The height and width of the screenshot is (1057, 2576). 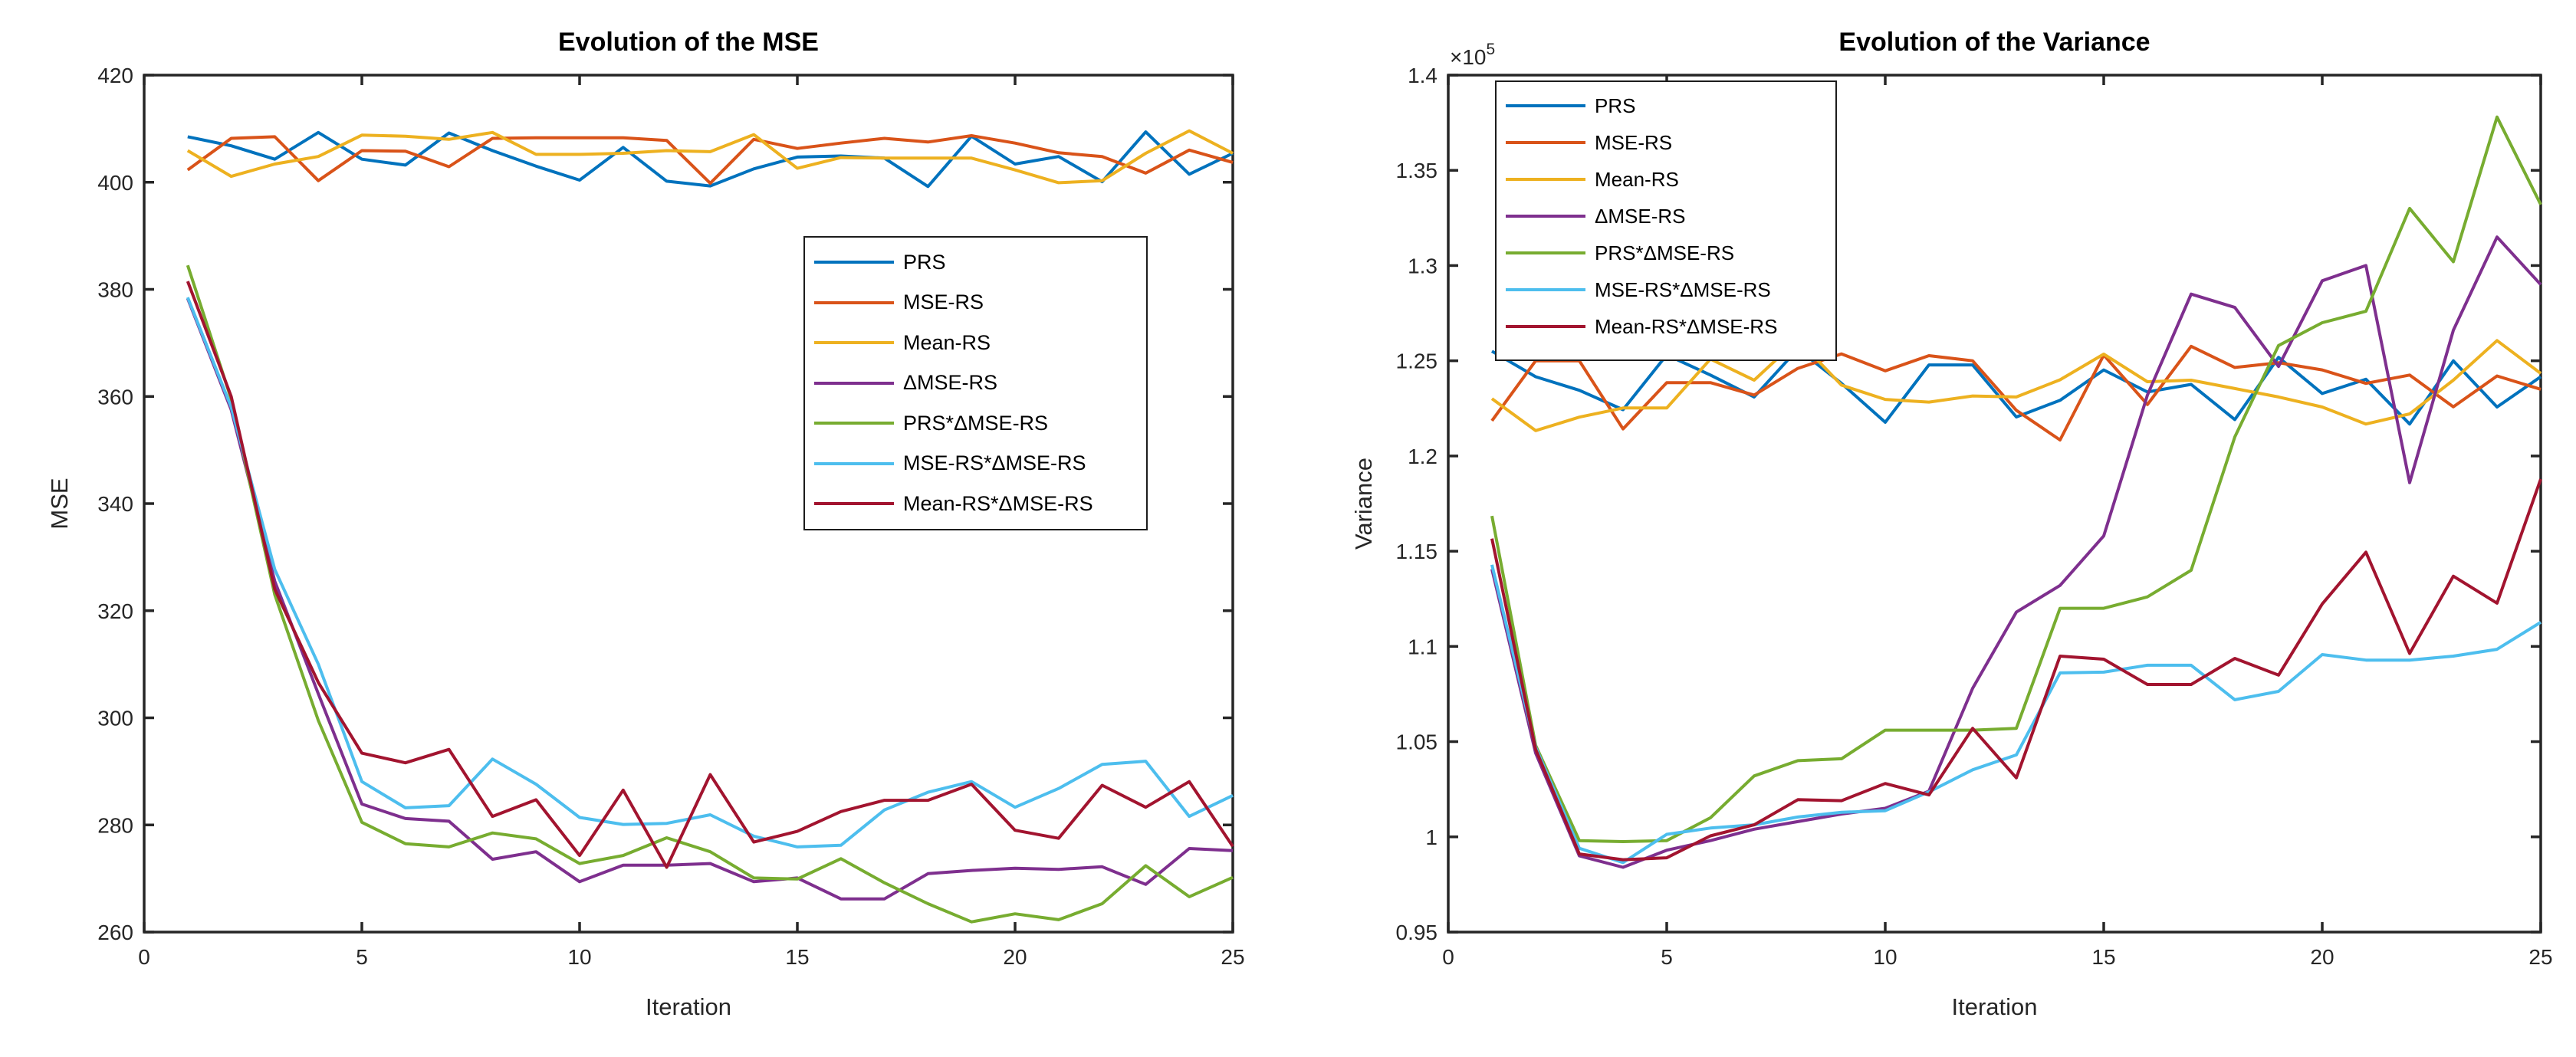 What do you see at coordinates (1423, 456) in the screenshot?
I see `y-tick-label: 1.2` at bounding box center [1423, 456].